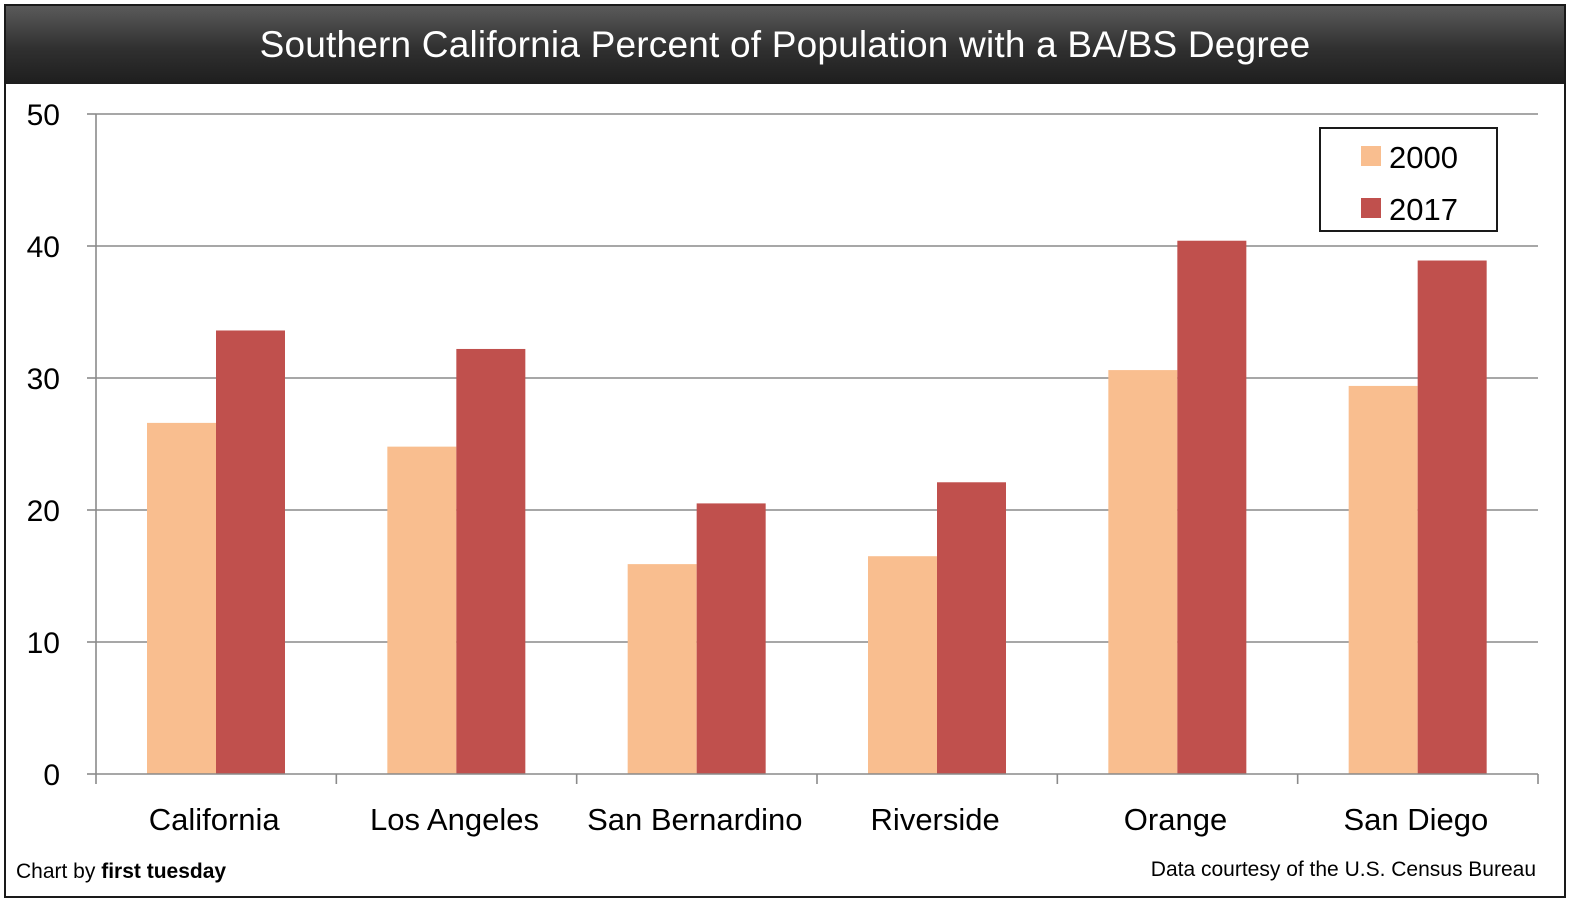 Image resolution: width=1576 pixels, height=910 pixels. I want to click on data-source: Data courtesy of the U.S. Census Bureau, so click(1343, 869).